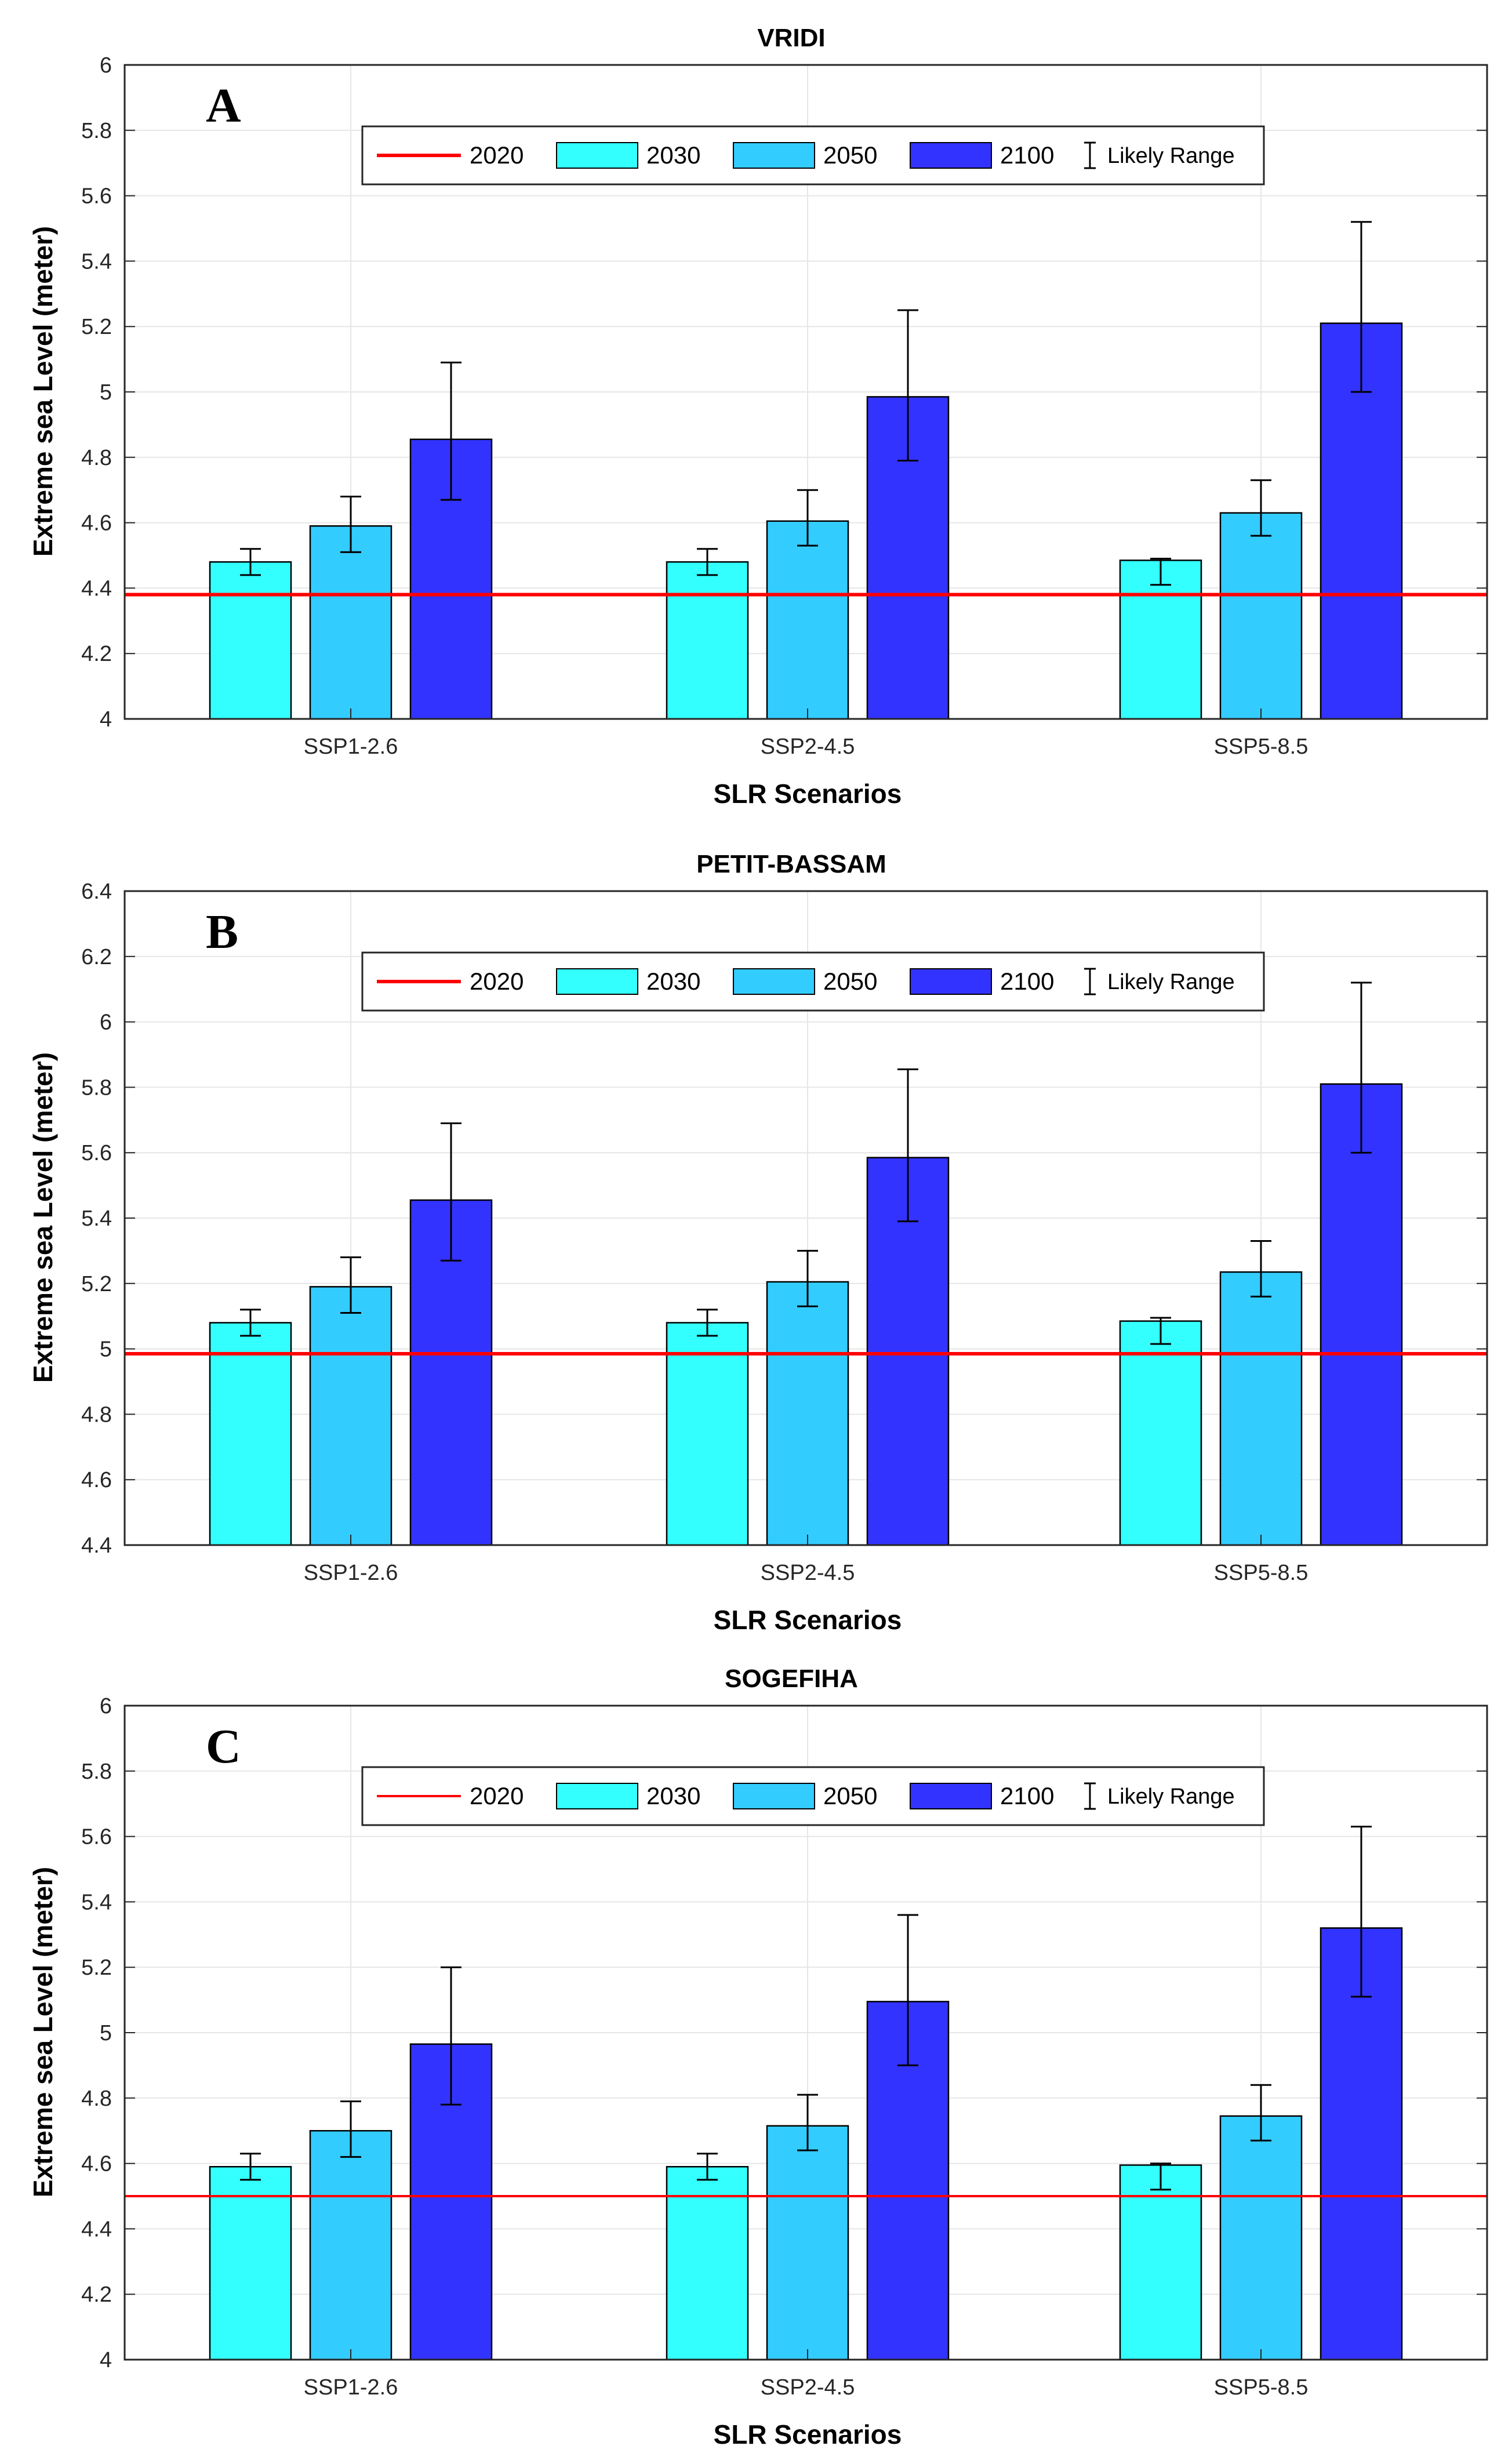 Image resolution: width=1512 pixels, height=2464 pixels. What do you see at coordinates (791, 1679) in the screenshot?
I see `chart-title: SOGEFIHA` at bounding box center [791, 1679].